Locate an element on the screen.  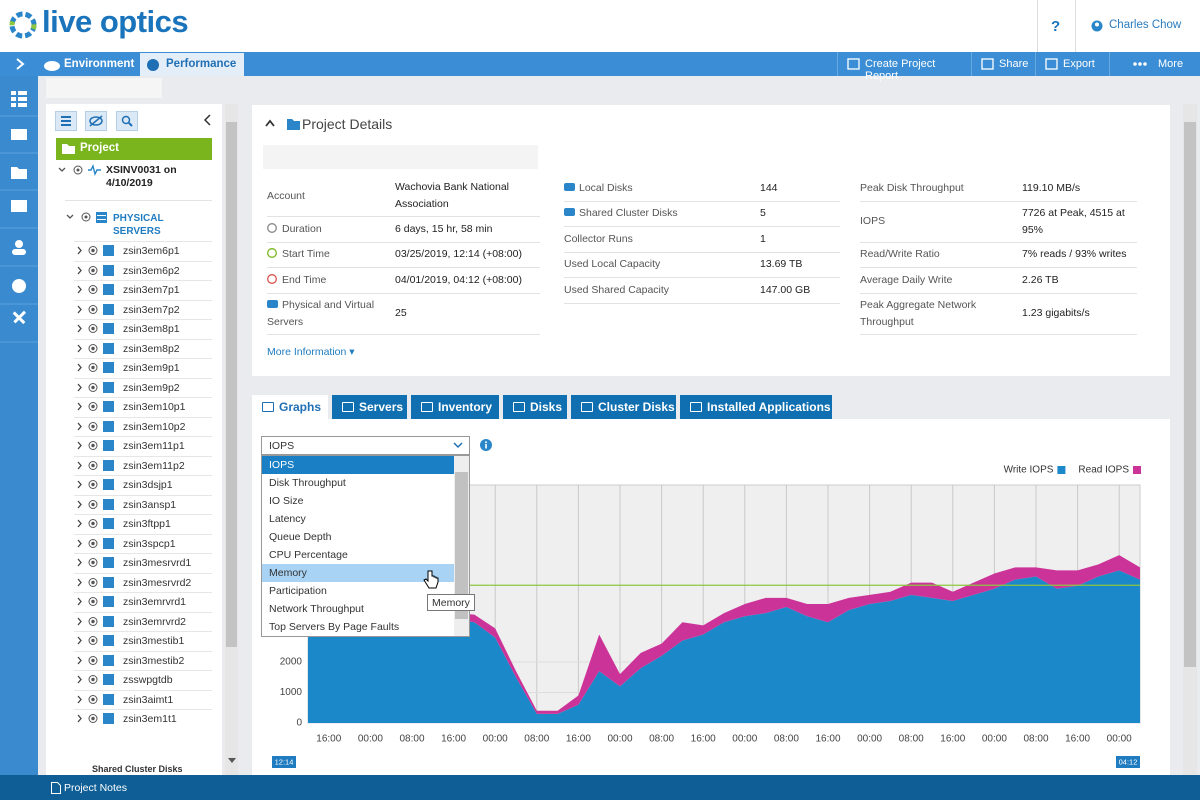
label-text: Used Shared Capacity is located at coordinates (617, 289).